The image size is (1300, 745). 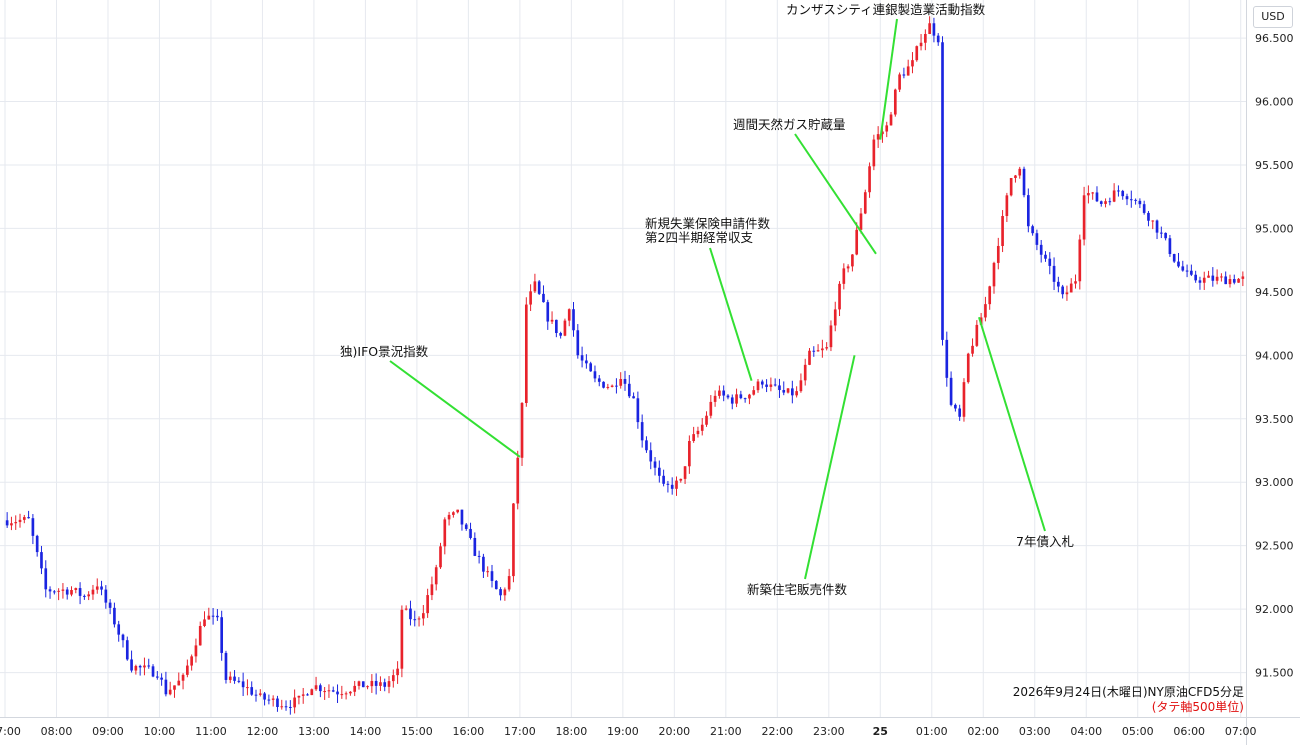 I want to click on x-tick-label: 13:00, so click(x=314, y=731).